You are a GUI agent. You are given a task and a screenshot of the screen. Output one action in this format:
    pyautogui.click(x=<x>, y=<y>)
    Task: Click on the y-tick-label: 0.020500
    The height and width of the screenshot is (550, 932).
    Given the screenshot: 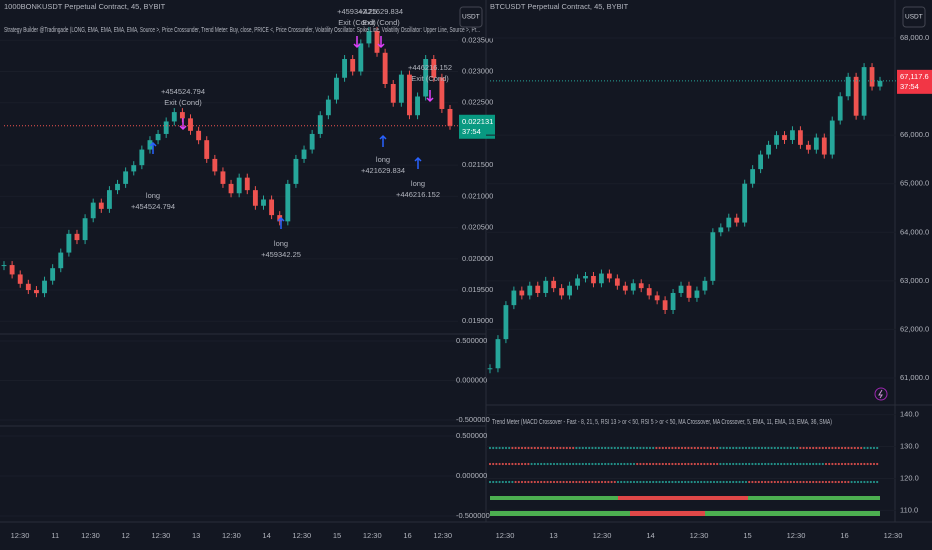 What is the action you would take?
    pyautogui.click(x=477, y=227)
    